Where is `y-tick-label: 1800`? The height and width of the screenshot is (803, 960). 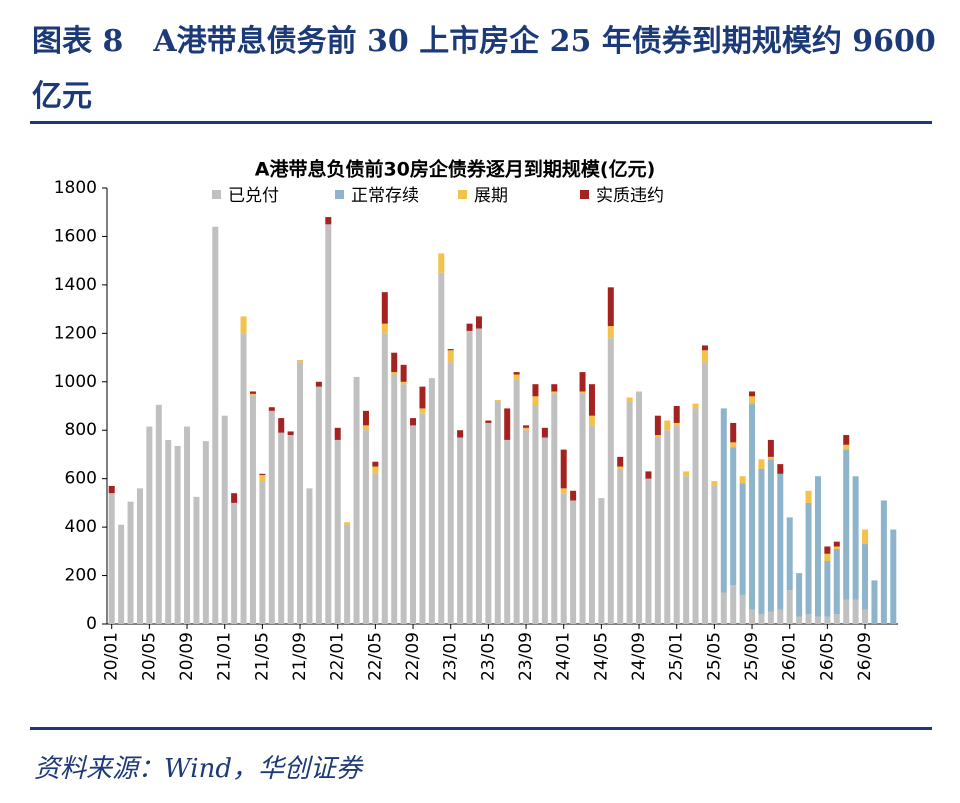 y-tick-label: 1800 is located at coordinates (75, 188).